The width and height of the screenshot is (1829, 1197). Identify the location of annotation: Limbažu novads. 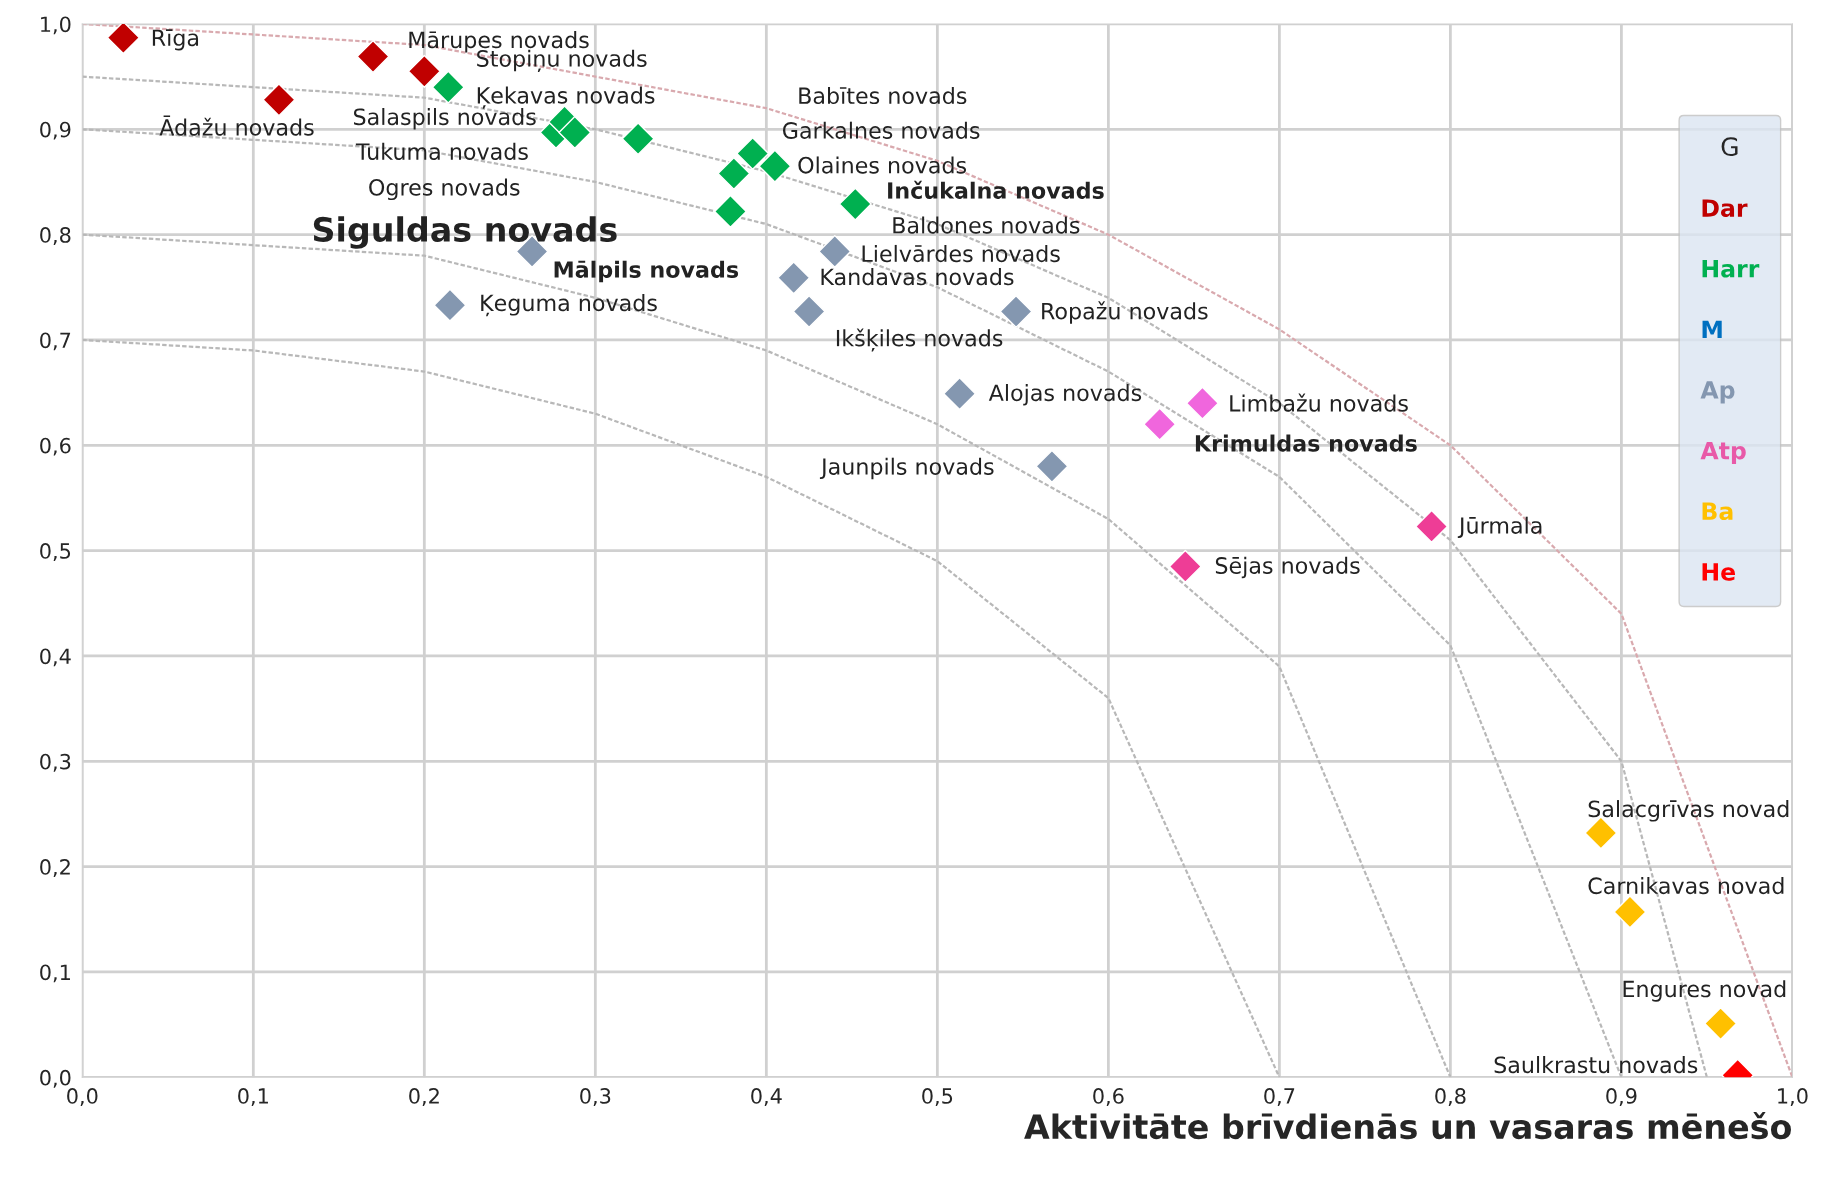
(1319, 402).